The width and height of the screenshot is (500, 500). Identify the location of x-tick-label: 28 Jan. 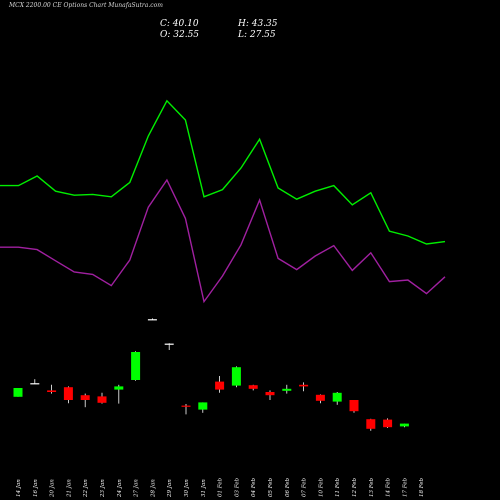
(153, 488).